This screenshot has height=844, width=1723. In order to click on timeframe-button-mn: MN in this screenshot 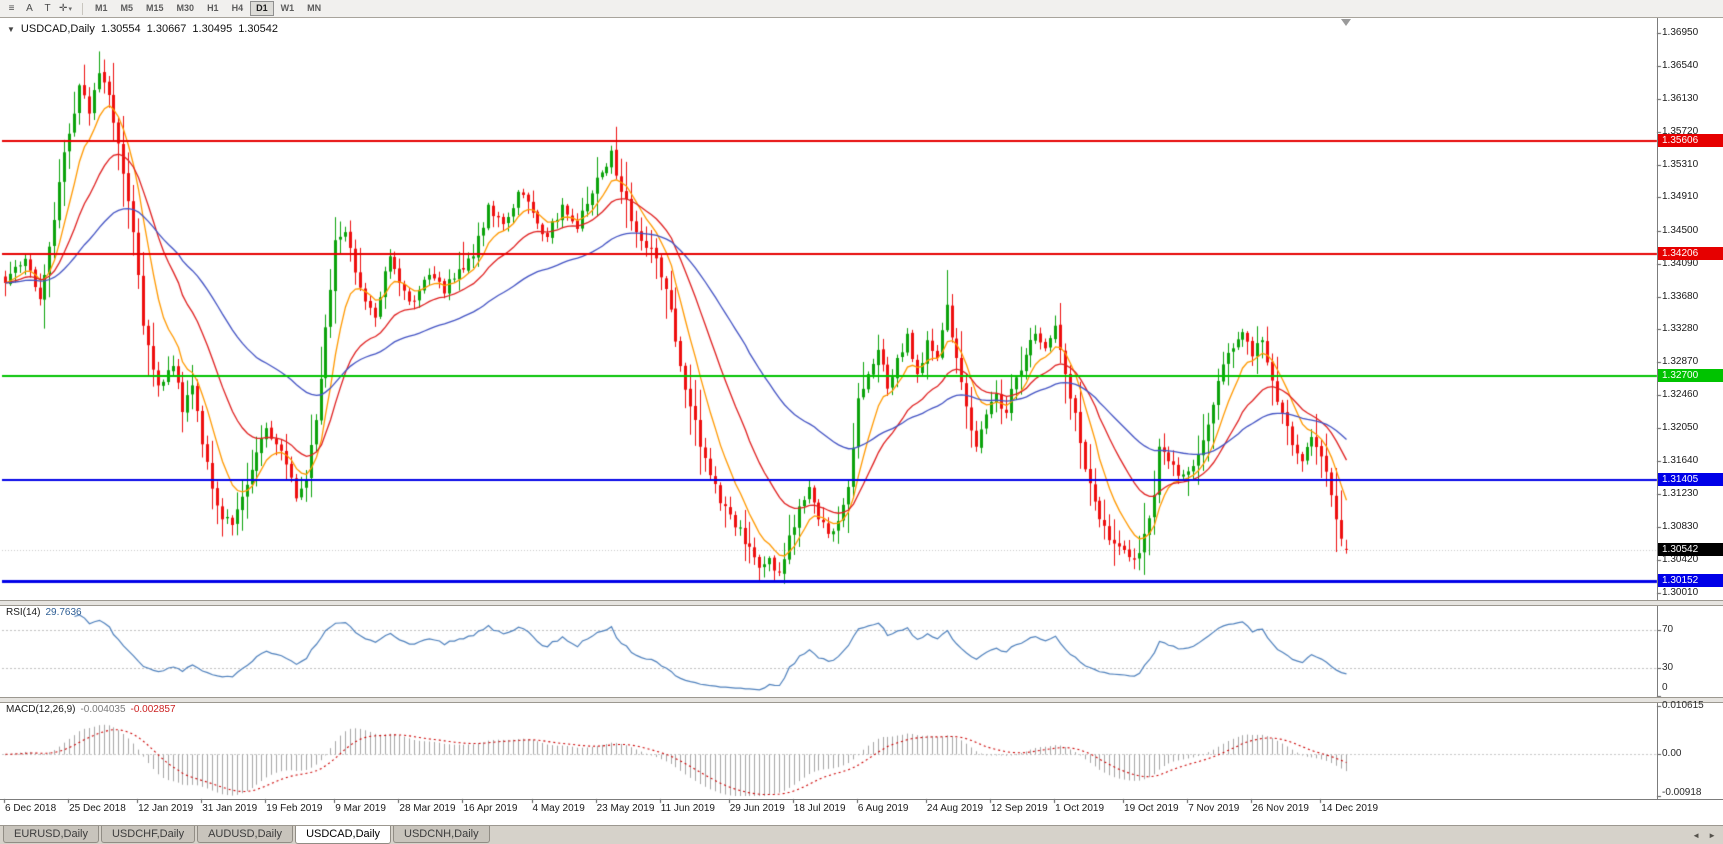, I will do `click(314, 8)`.